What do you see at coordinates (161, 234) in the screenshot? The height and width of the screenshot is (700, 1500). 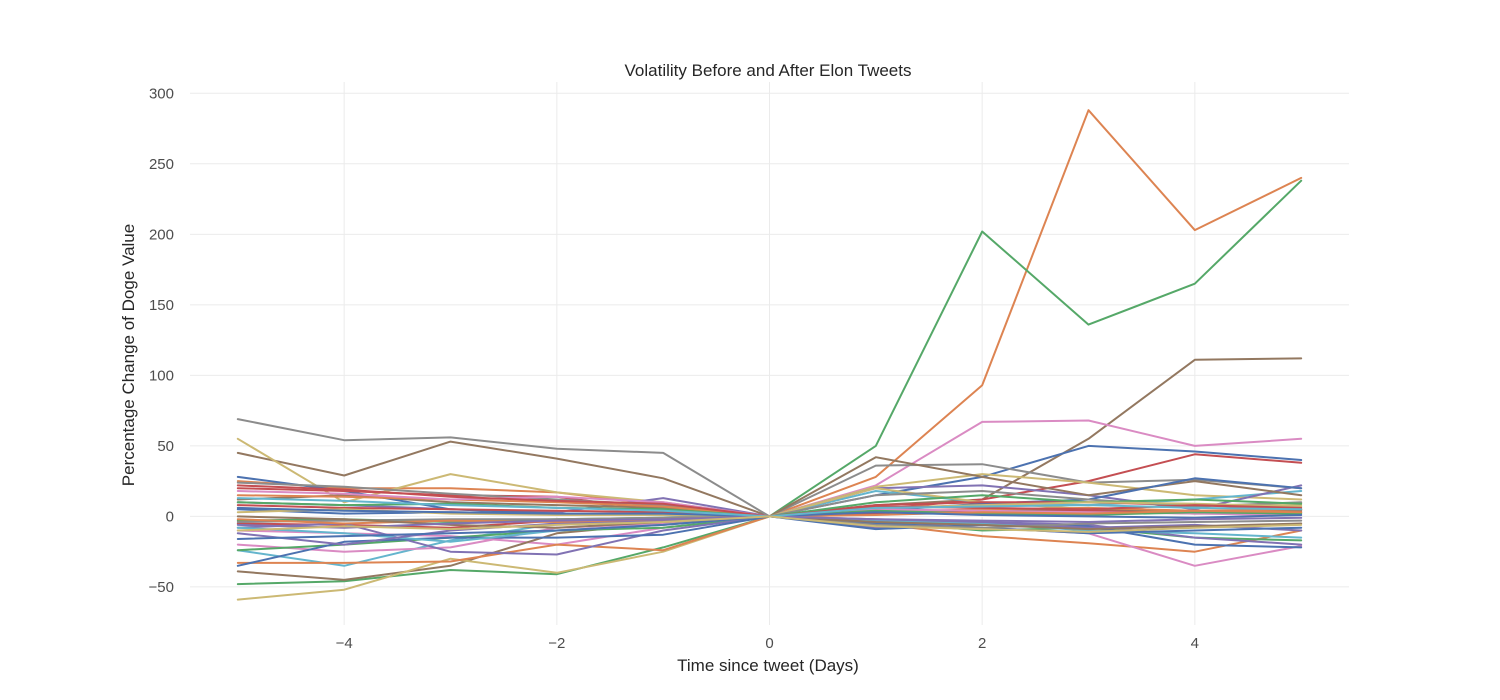 I see `y-tick-label: 200` at bounding box center [161, 234].